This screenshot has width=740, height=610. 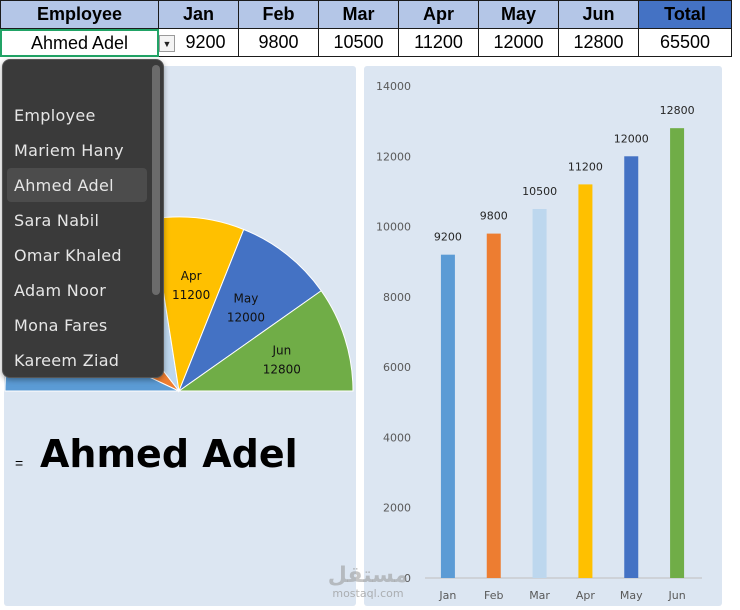 What do you see at coordinates (539, 393) in the screenshot?
I see `bar-mar` at bounding box center [539, 393].